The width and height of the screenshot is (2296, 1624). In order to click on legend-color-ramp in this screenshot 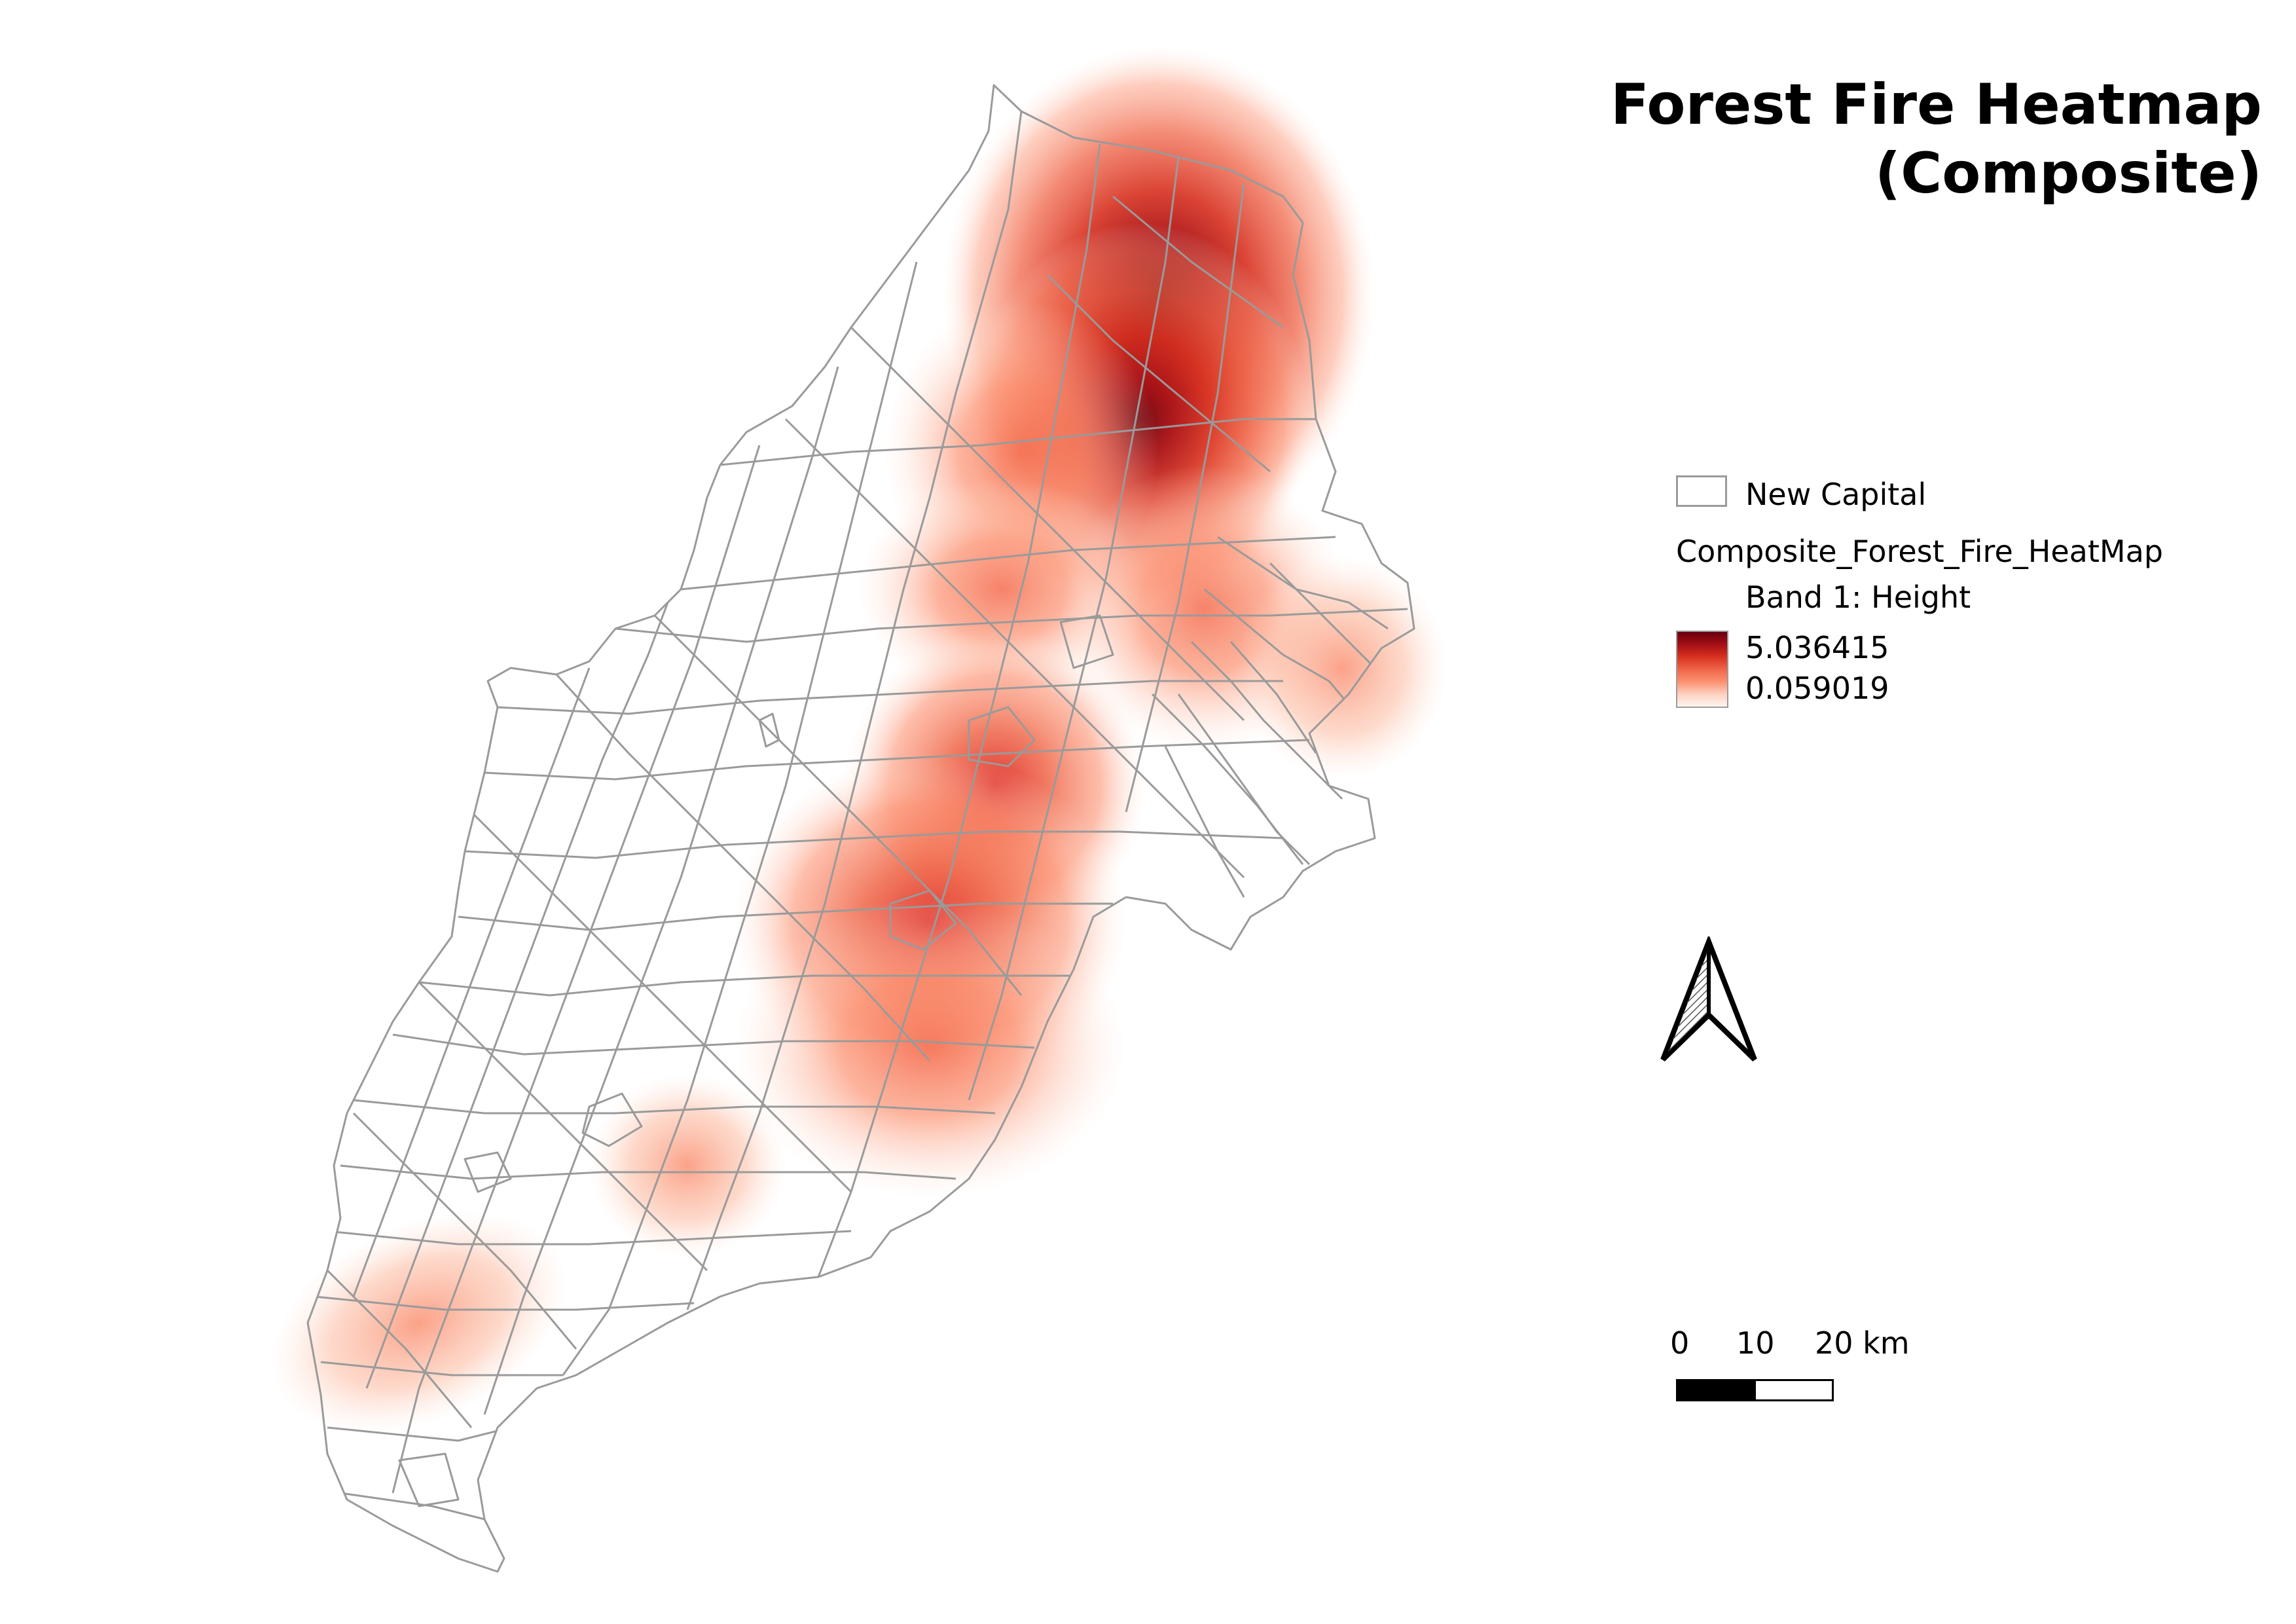, I will do `click(1702, 669)`.